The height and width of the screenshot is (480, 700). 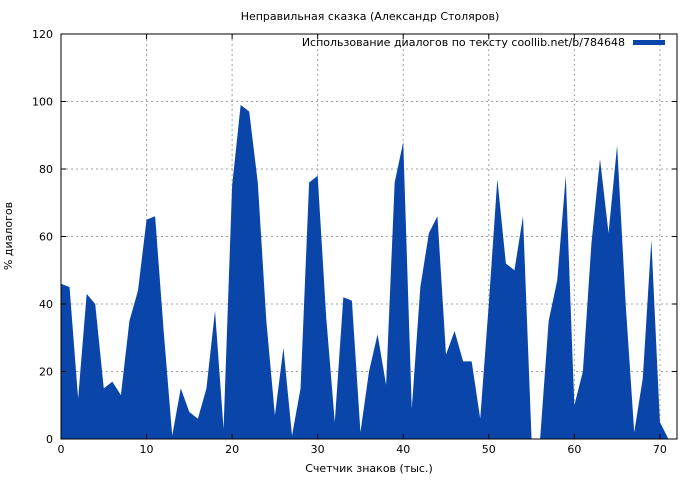 What do you see at coordinates (574, 449) in the screenshot?
I see `x-tick-label: 60` at bounding box center [574, 449].